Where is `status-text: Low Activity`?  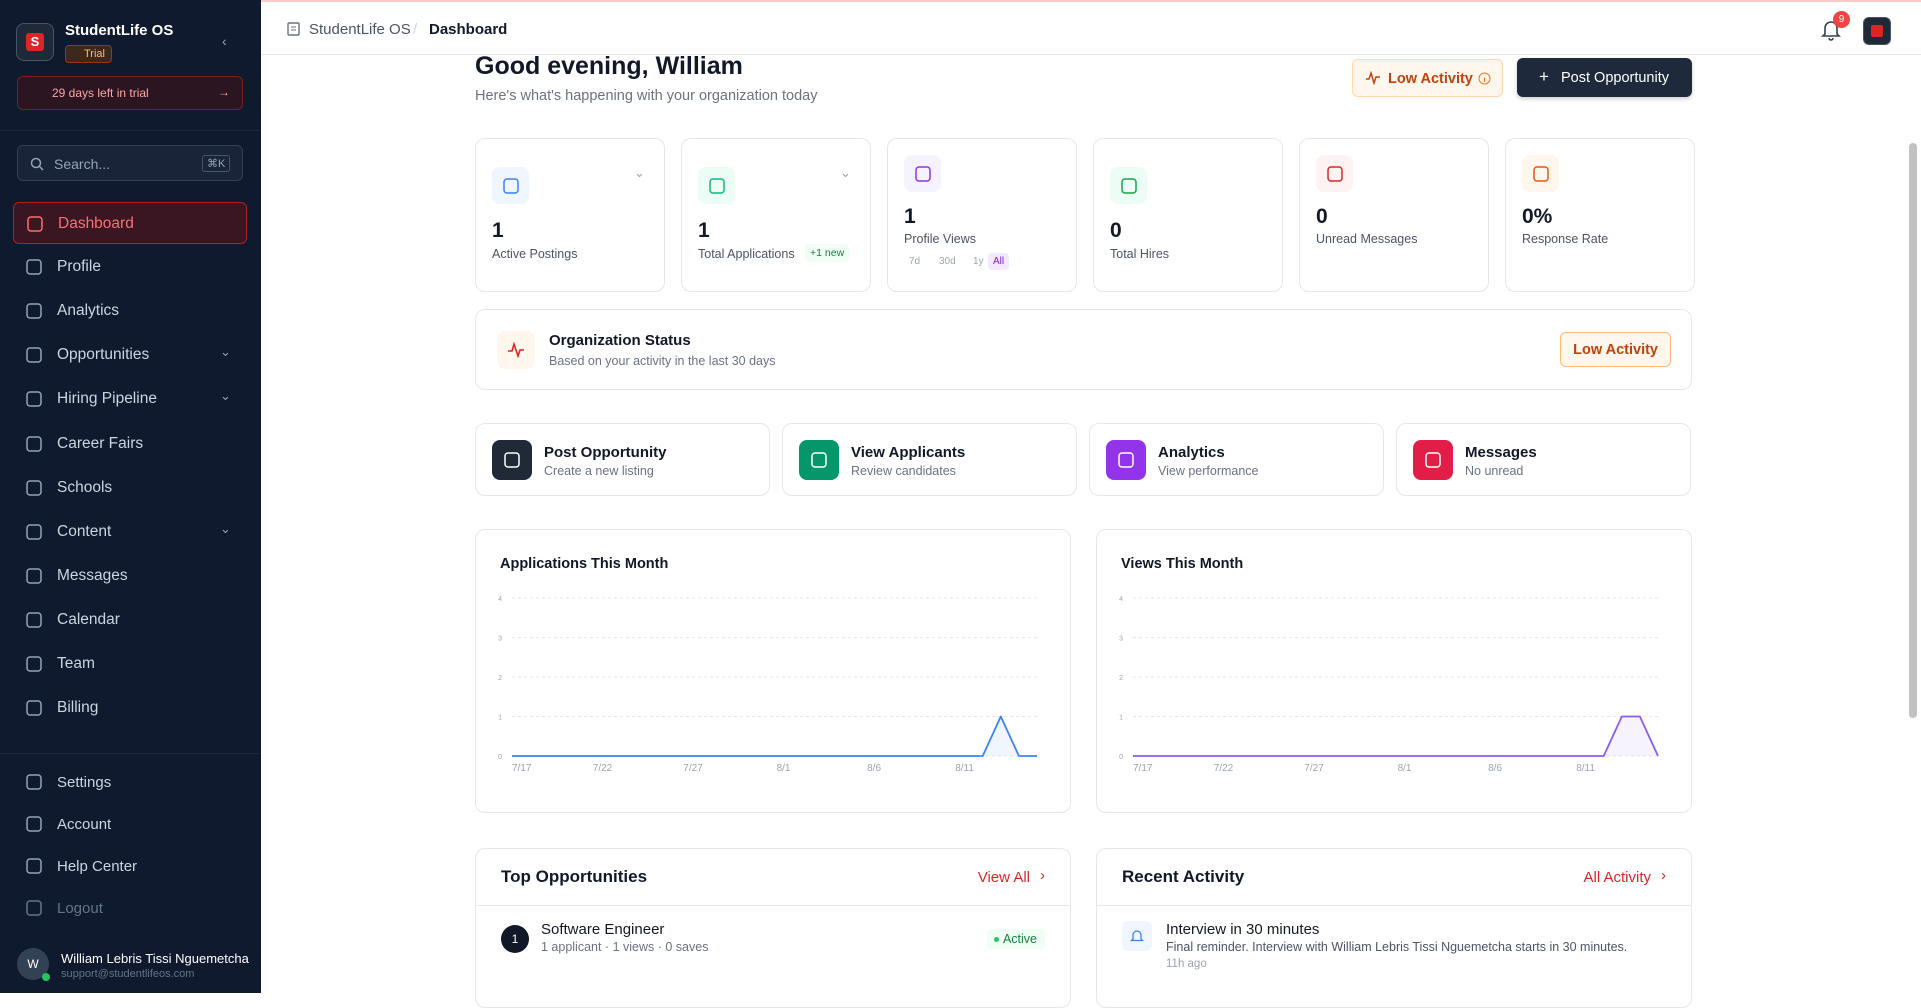 status-text: Low Activity is located at coordinates (1430, 79).